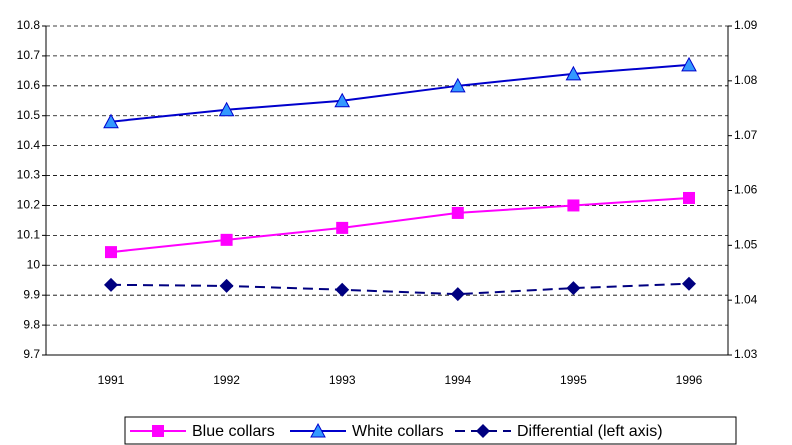 Image resolution: width=792 pixels, height=445 pixels. What do you see at coordinates (233, 431) in the screenshot?
I see `legend-label: Blue collars` at bounding box center [233, 431].